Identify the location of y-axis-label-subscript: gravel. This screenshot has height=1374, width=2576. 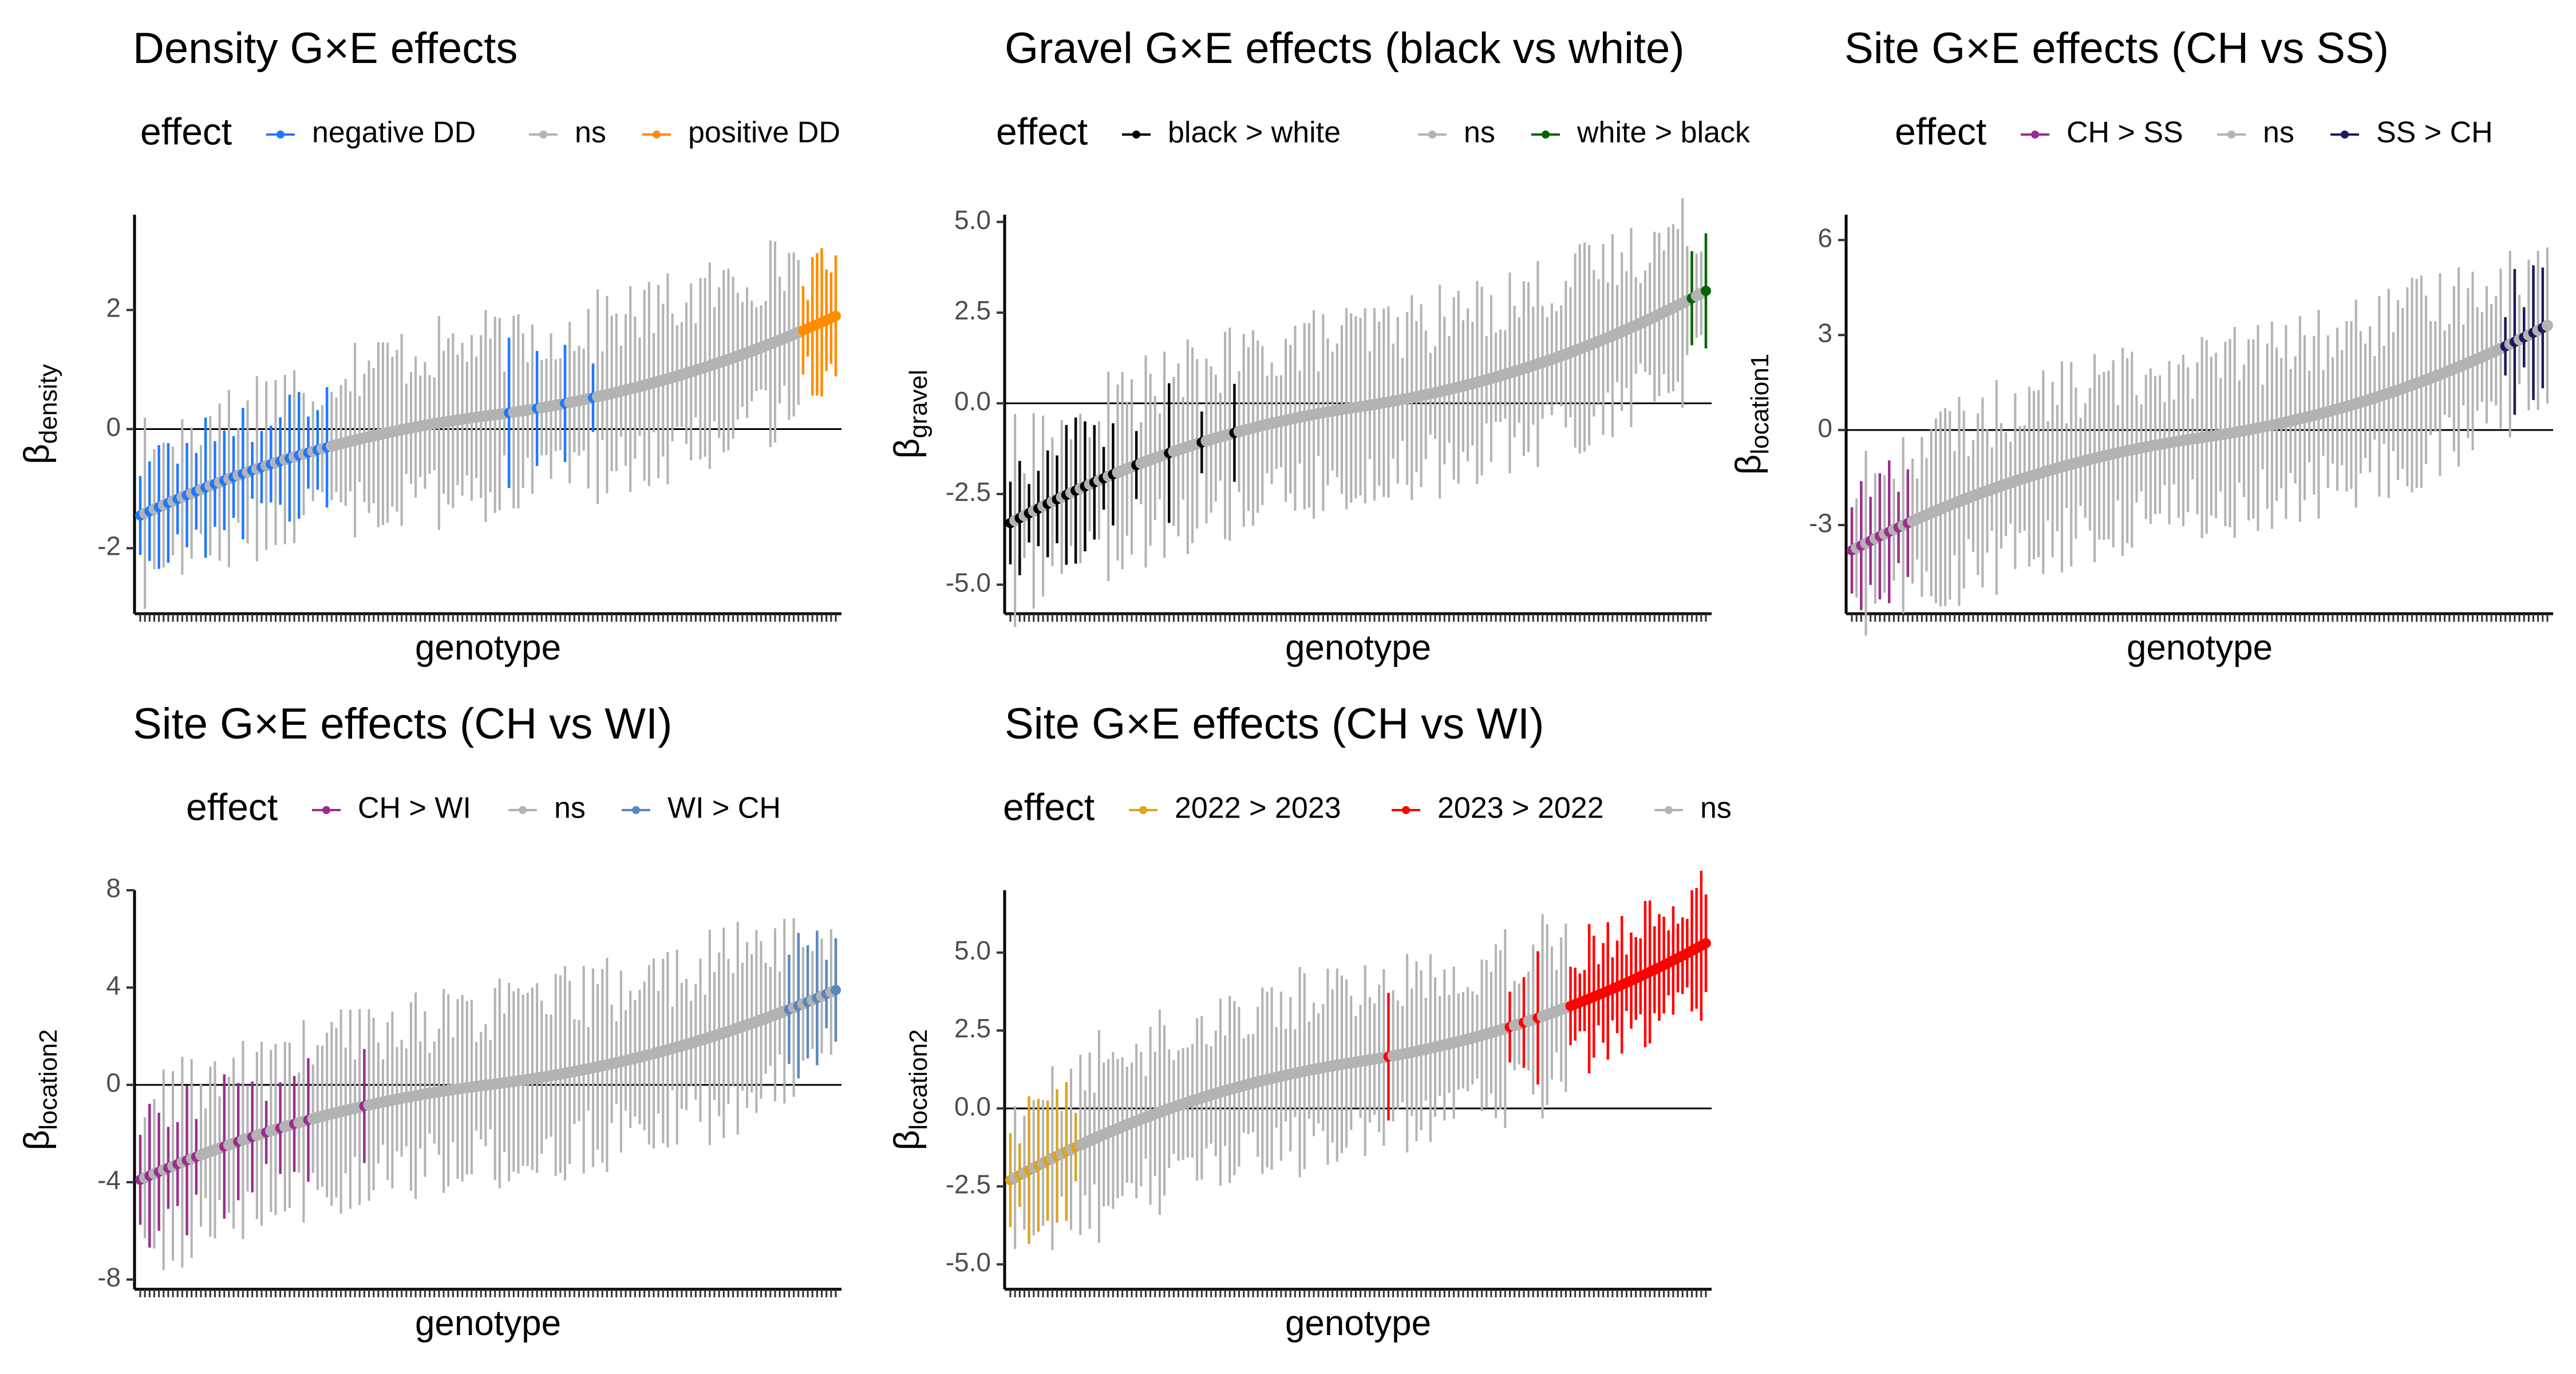
(918, 405).